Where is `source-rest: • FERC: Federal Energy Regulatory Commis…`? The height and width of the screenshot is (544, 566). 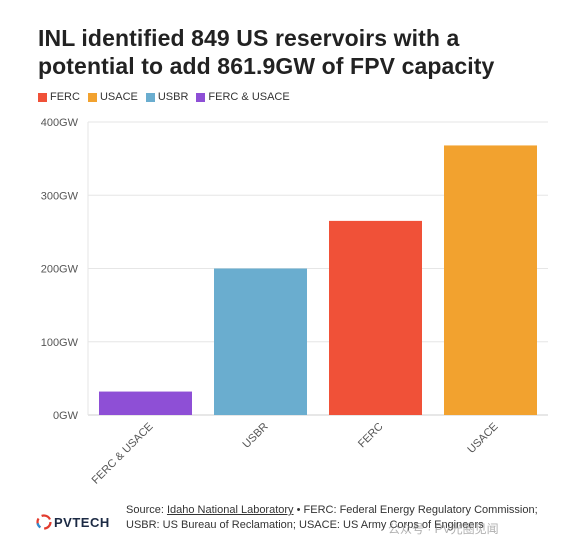 source-rest: • FERC: Federal Energy Regulatory Commis… is located at coordinates (332, 517).